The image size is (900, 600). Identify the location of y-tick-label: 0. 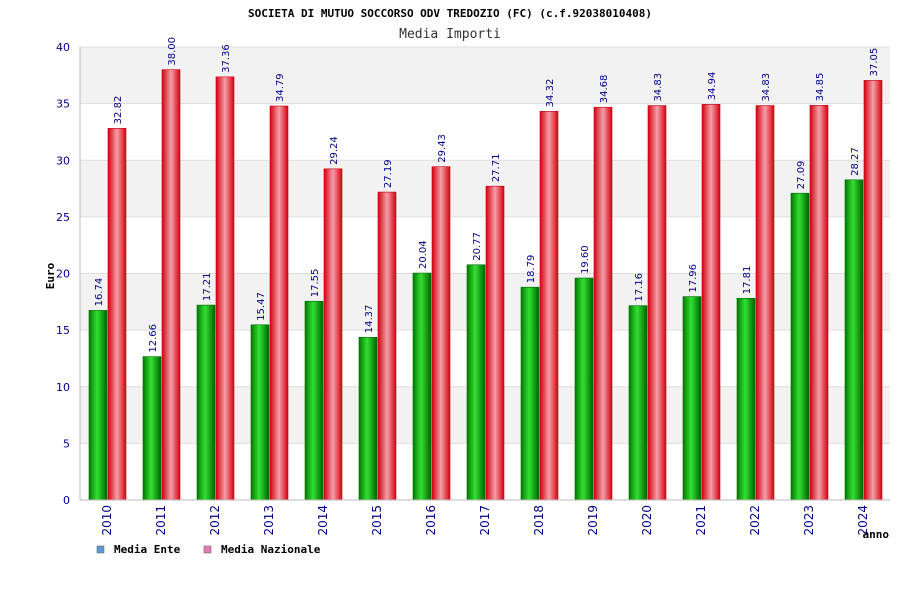
(66, 500).